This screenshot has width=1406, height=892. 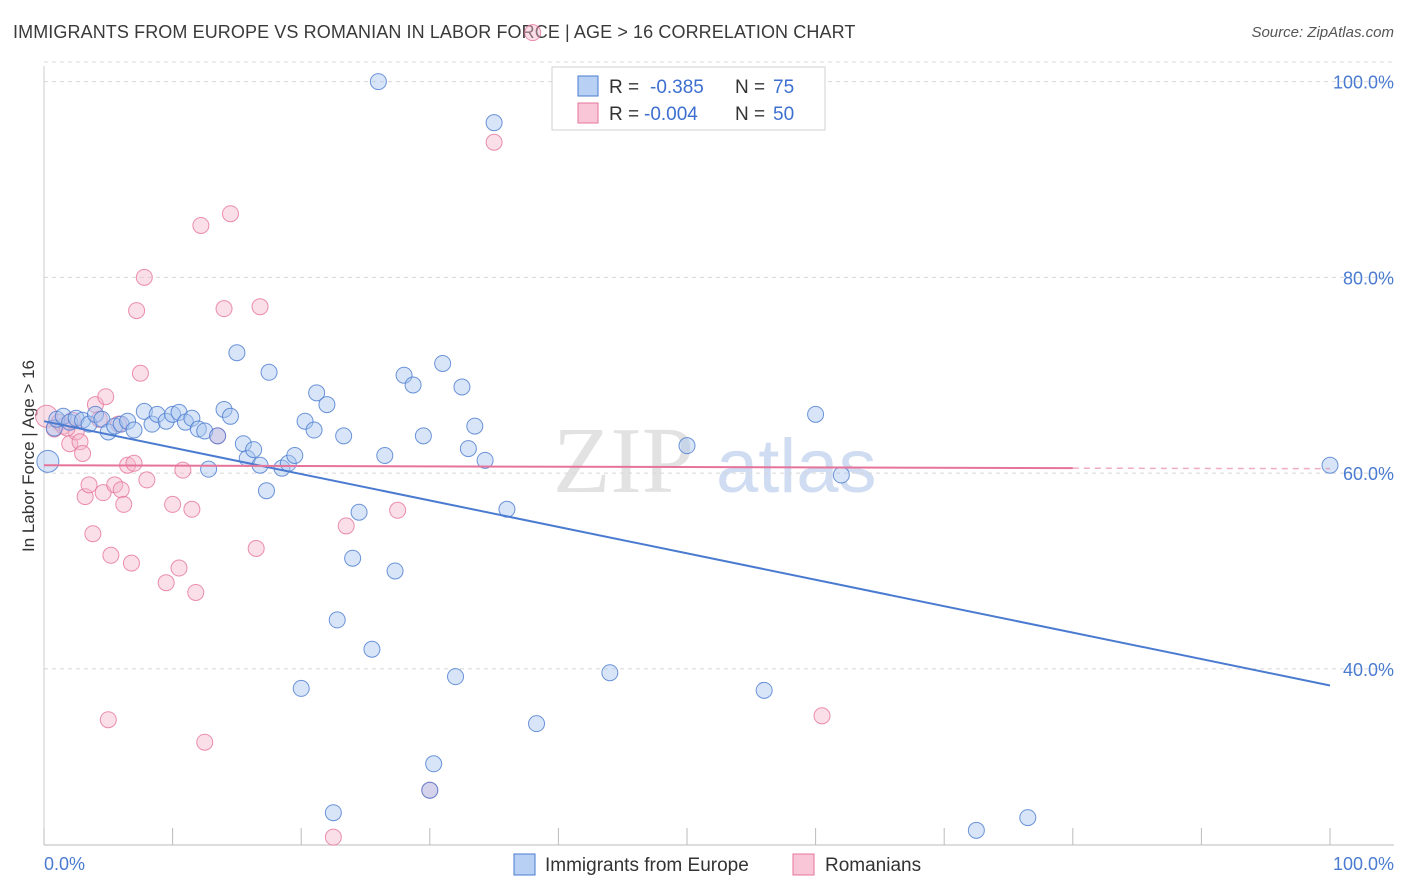 I want to click on legend-n-value-blue: 75, so click(x=783, y=87).